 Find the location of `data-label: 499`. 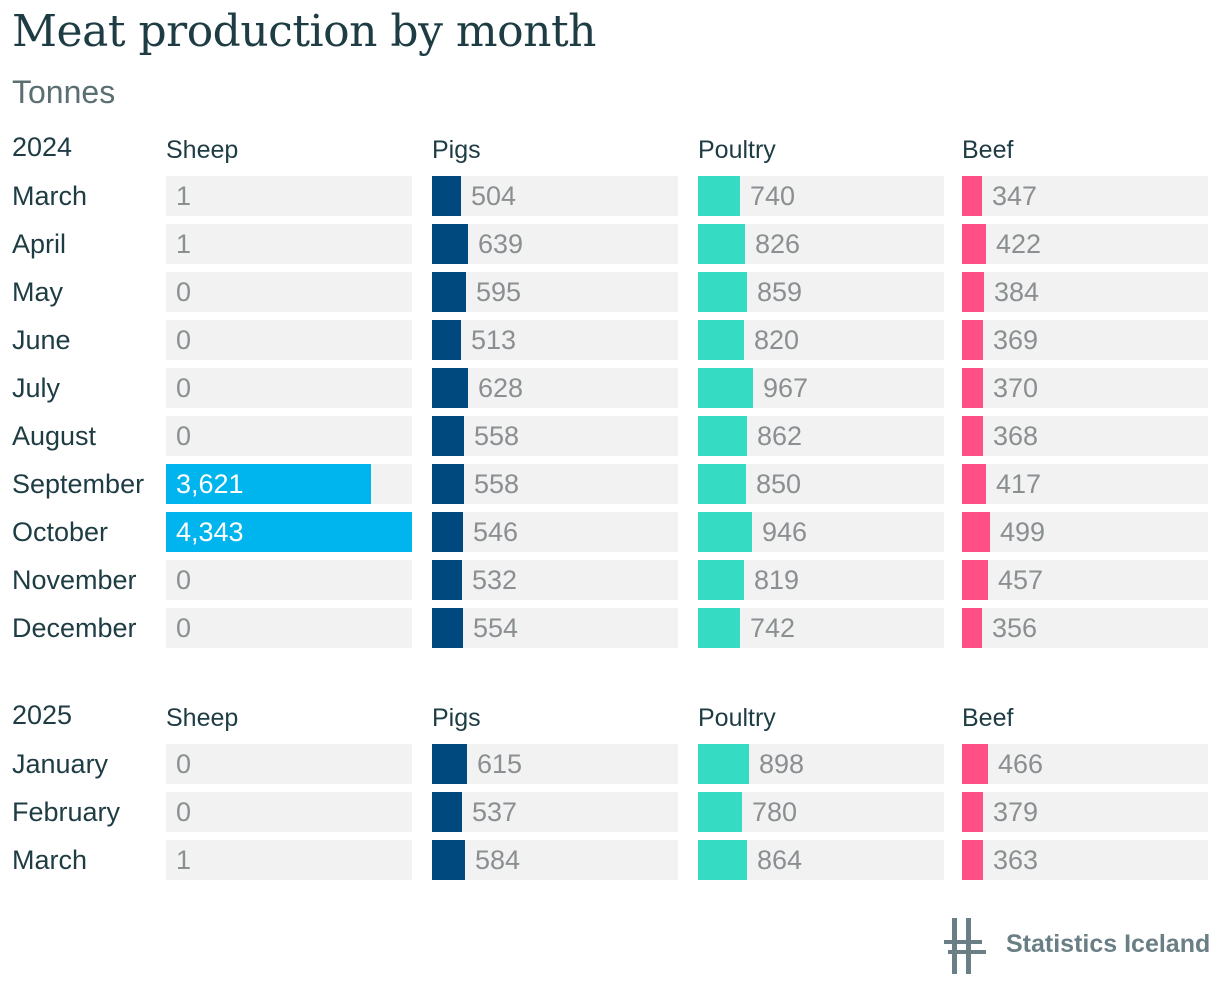

data-label: 499 is located at coordinates (1023, 532).